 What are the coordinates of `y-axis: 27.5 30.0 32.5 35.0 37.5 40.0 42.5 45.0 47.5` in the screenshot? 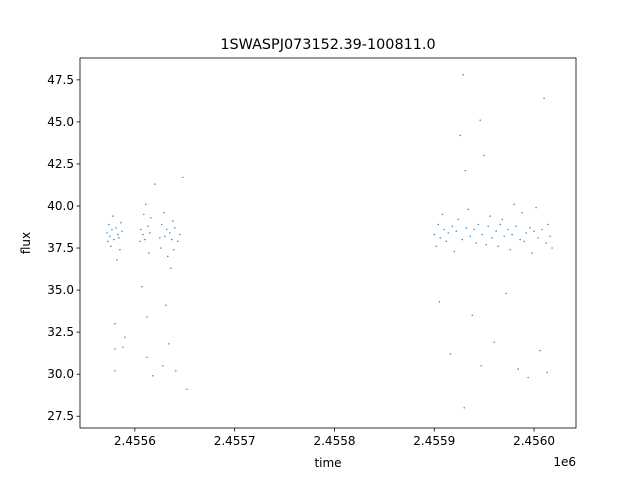 It's located at (63, 248).